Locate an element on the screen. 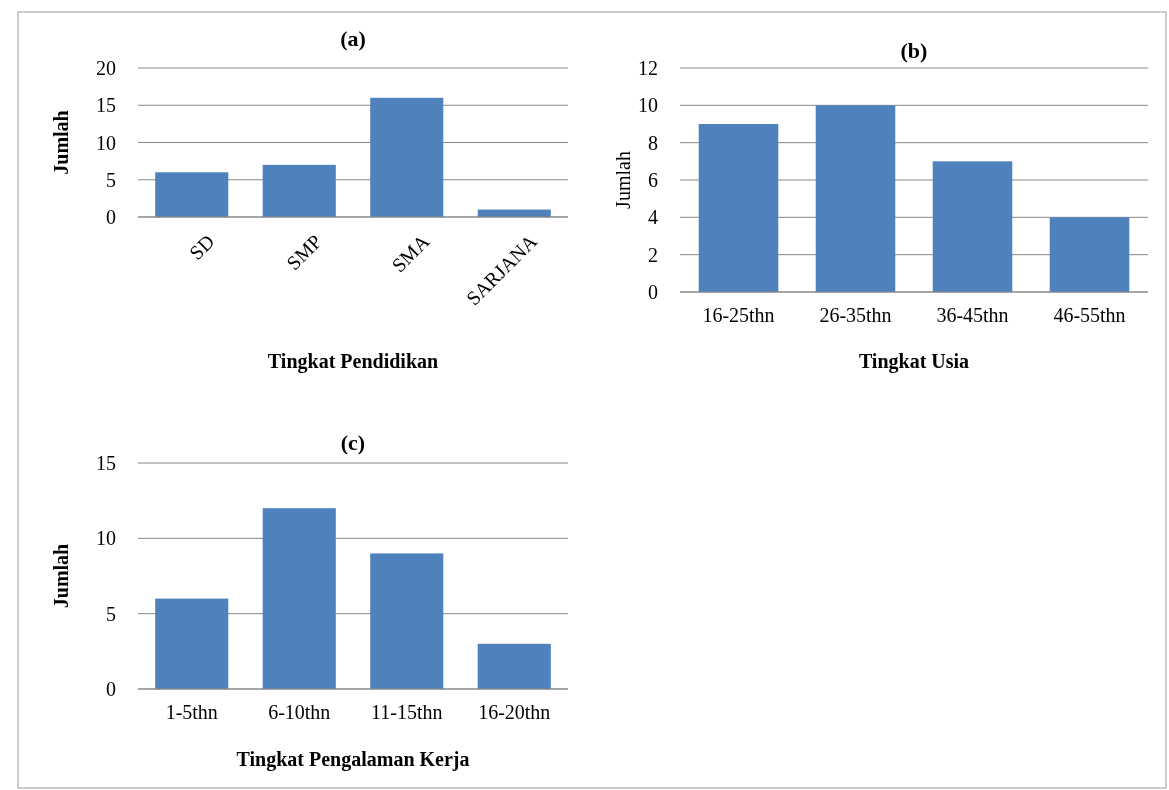  chart-title: (c) is located at coordinates (353, 442).